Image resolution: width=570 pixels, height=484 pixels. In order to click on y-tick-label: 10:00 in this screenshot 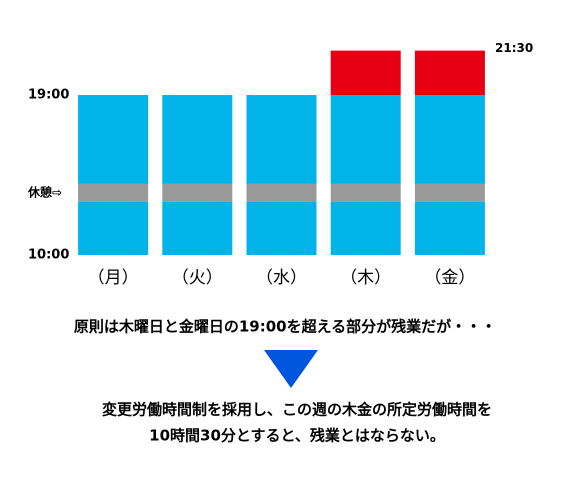, I will do `click(48, 255)`.